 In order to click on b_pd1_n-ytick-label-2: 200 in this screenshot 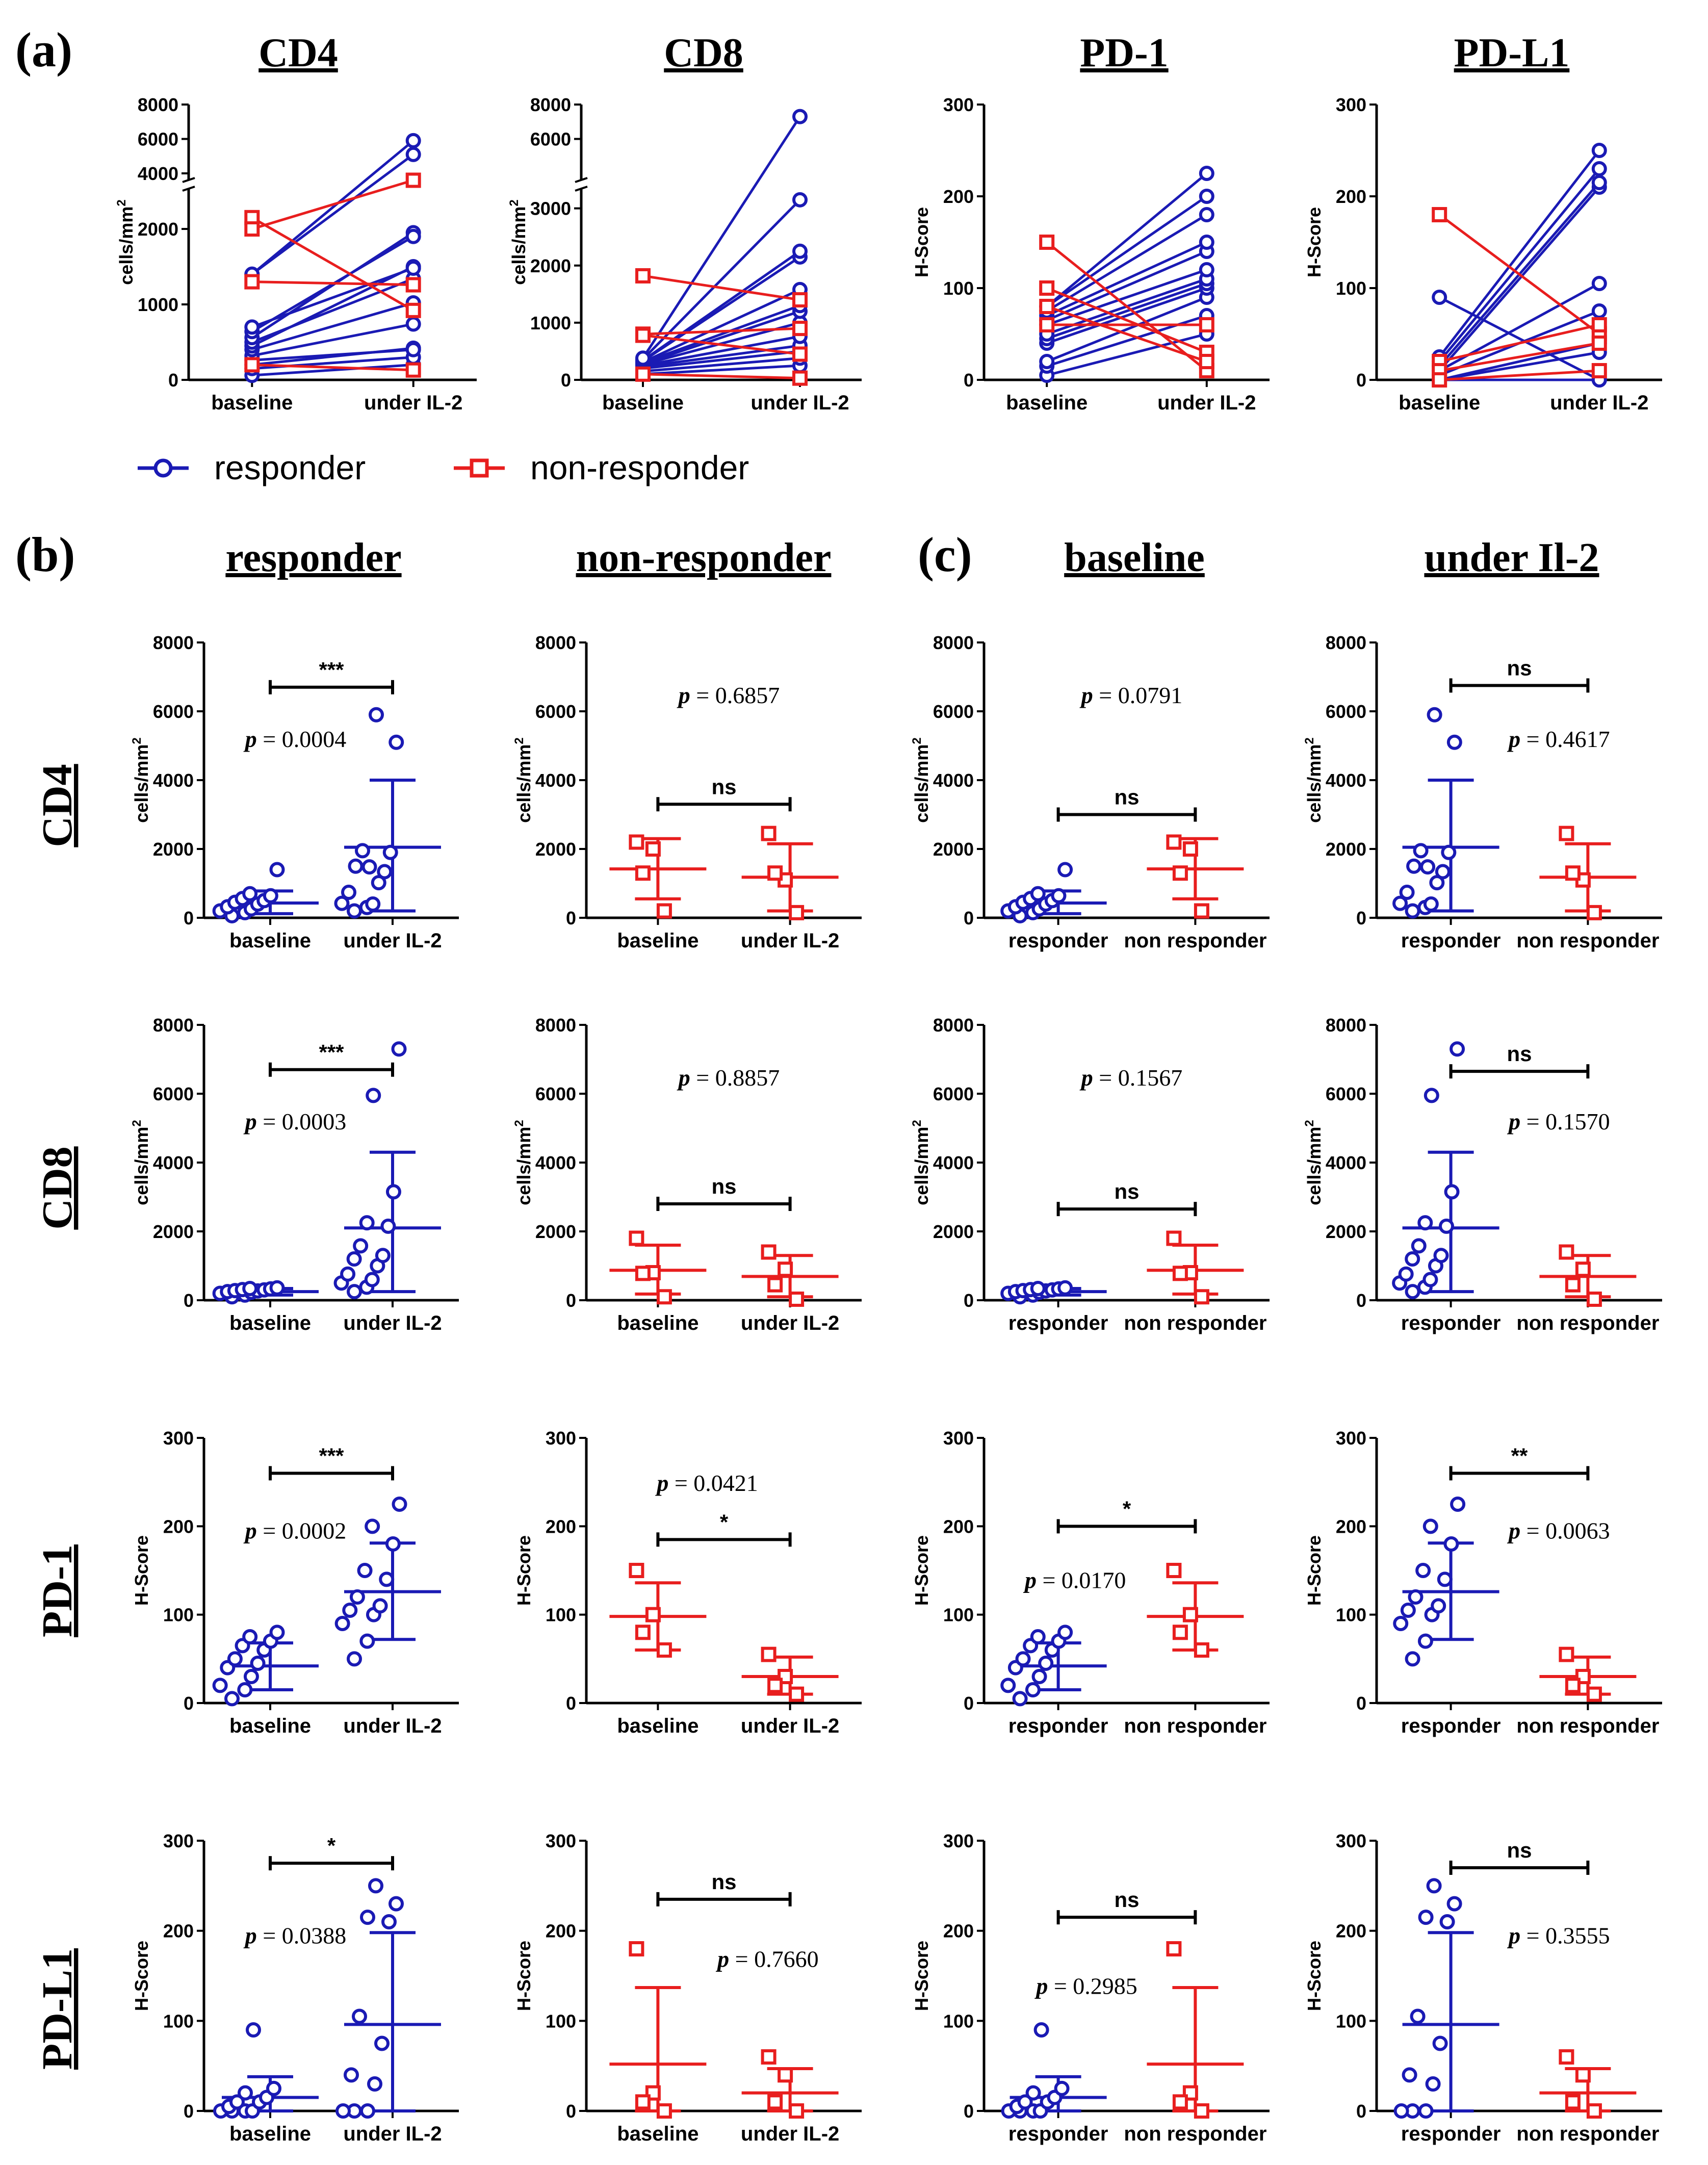, I will do `click(561, 1526)`.